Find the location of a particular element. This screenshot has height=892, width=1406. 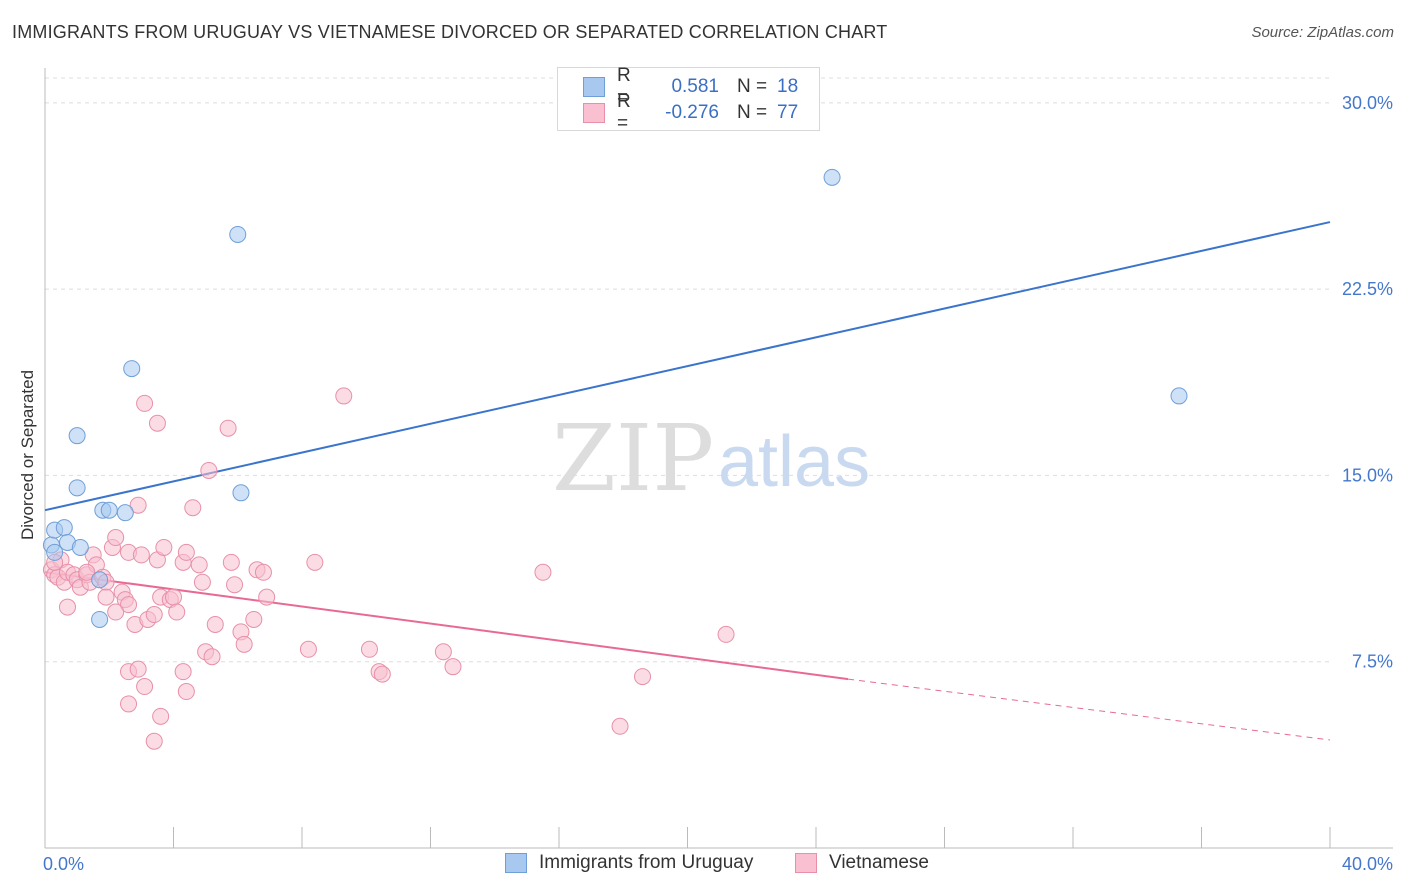

trend-line-extension is located at coordinates (1089, 709).